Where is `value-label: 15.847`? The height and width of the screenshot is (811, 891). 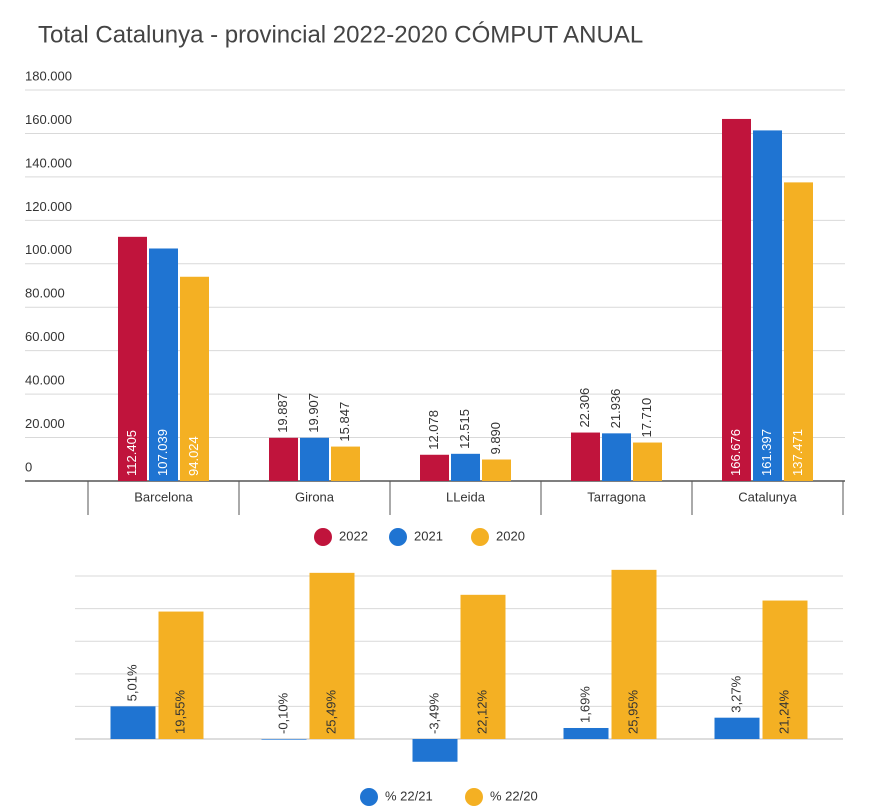 value-label: 15.847 is located at coordinates (344, 422).